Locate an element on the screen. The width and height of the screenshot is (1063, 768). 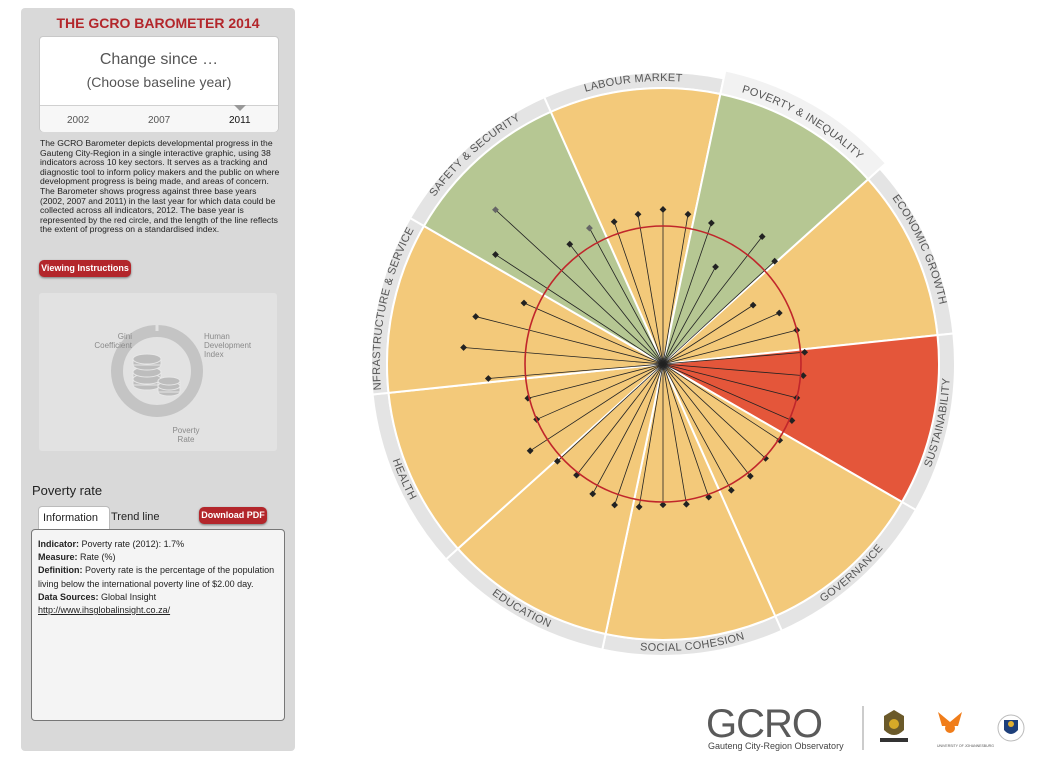
baseline-circle is located at coordinates (663, 364).